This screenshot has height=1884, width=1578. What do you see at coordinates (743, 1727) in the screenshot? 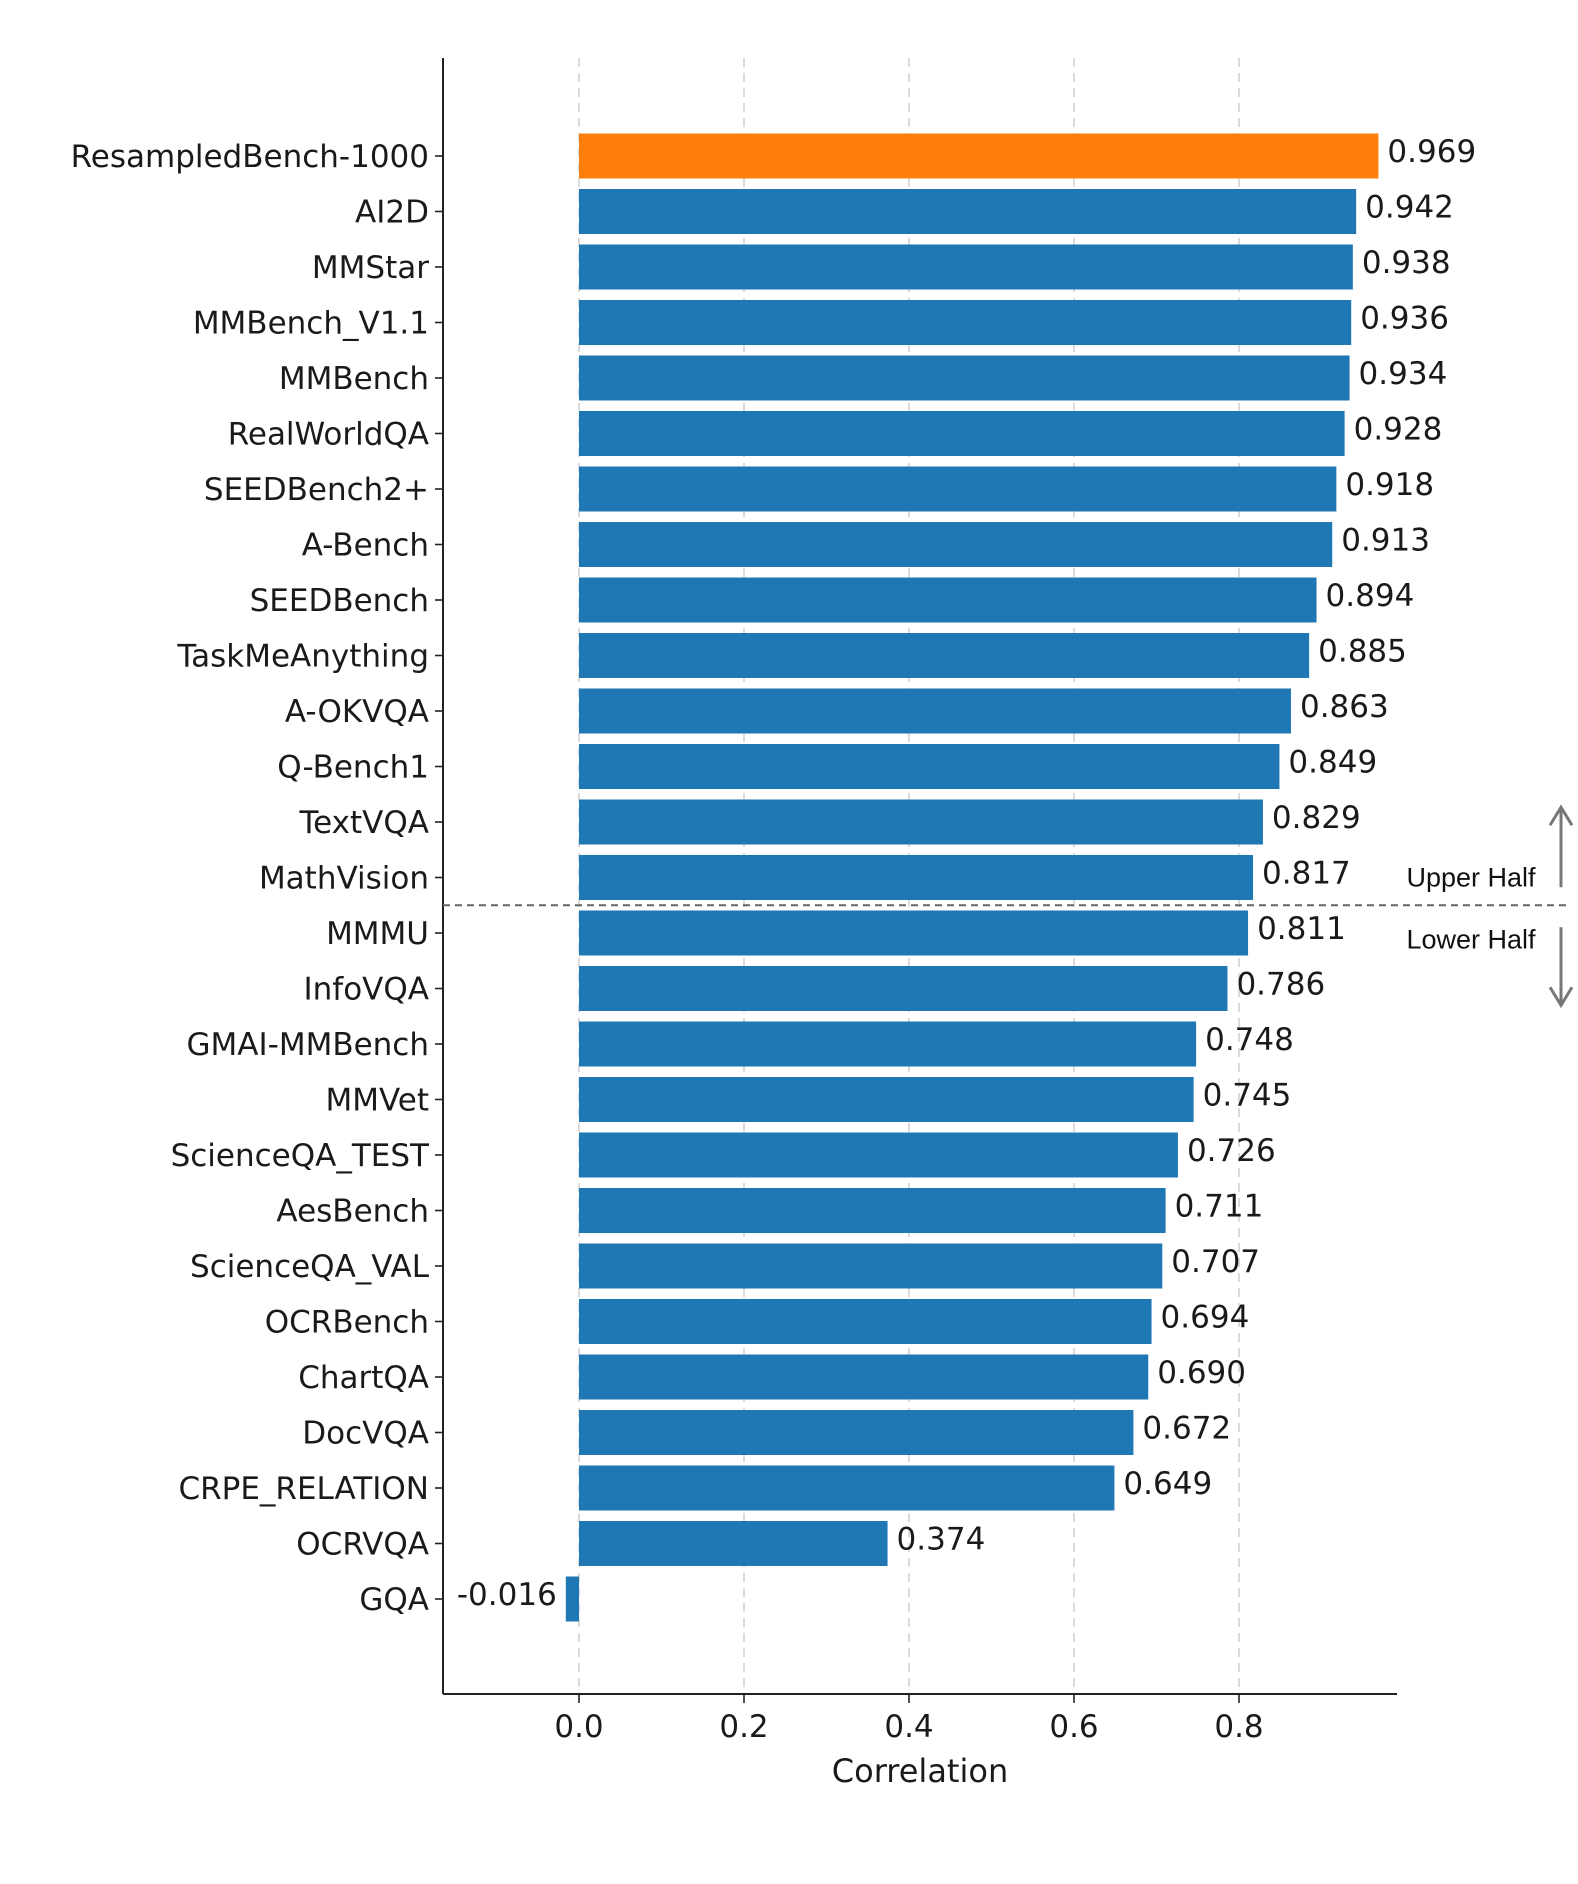
I see `x-tick-label: 0.2` at bounding box center [743, 1727].